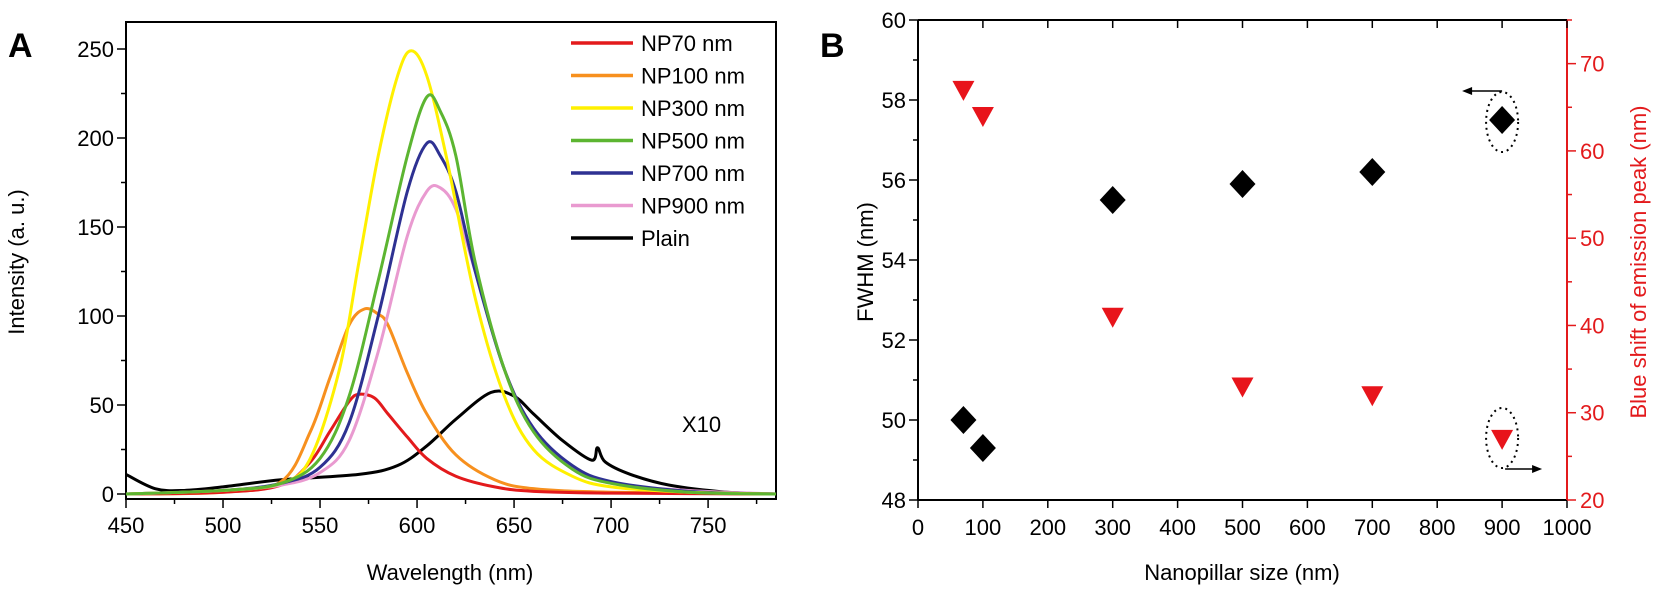 Image resolution: width=1654 pixels, height=592 pixels. Describe the element at coordinates (20, 46) in the screenshot. I see `panel-label-a: A` at that location.